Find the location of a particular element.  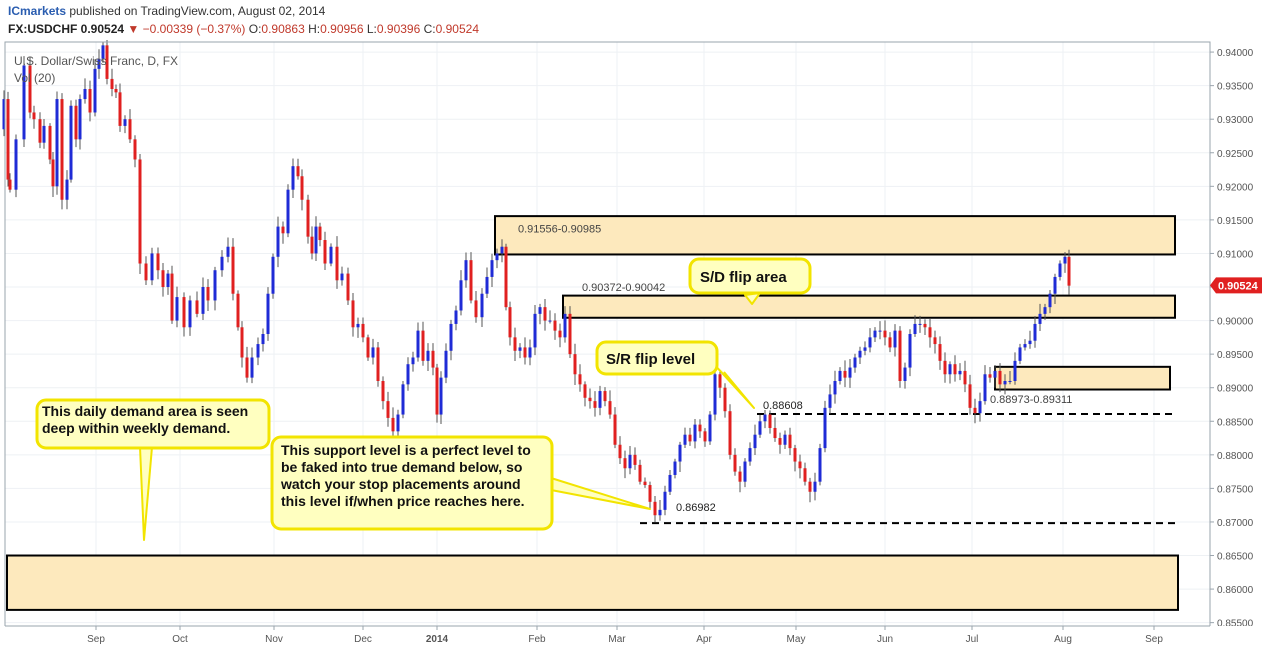

y-tick-label: 0.94000 is located at coordinates (1235, 53).